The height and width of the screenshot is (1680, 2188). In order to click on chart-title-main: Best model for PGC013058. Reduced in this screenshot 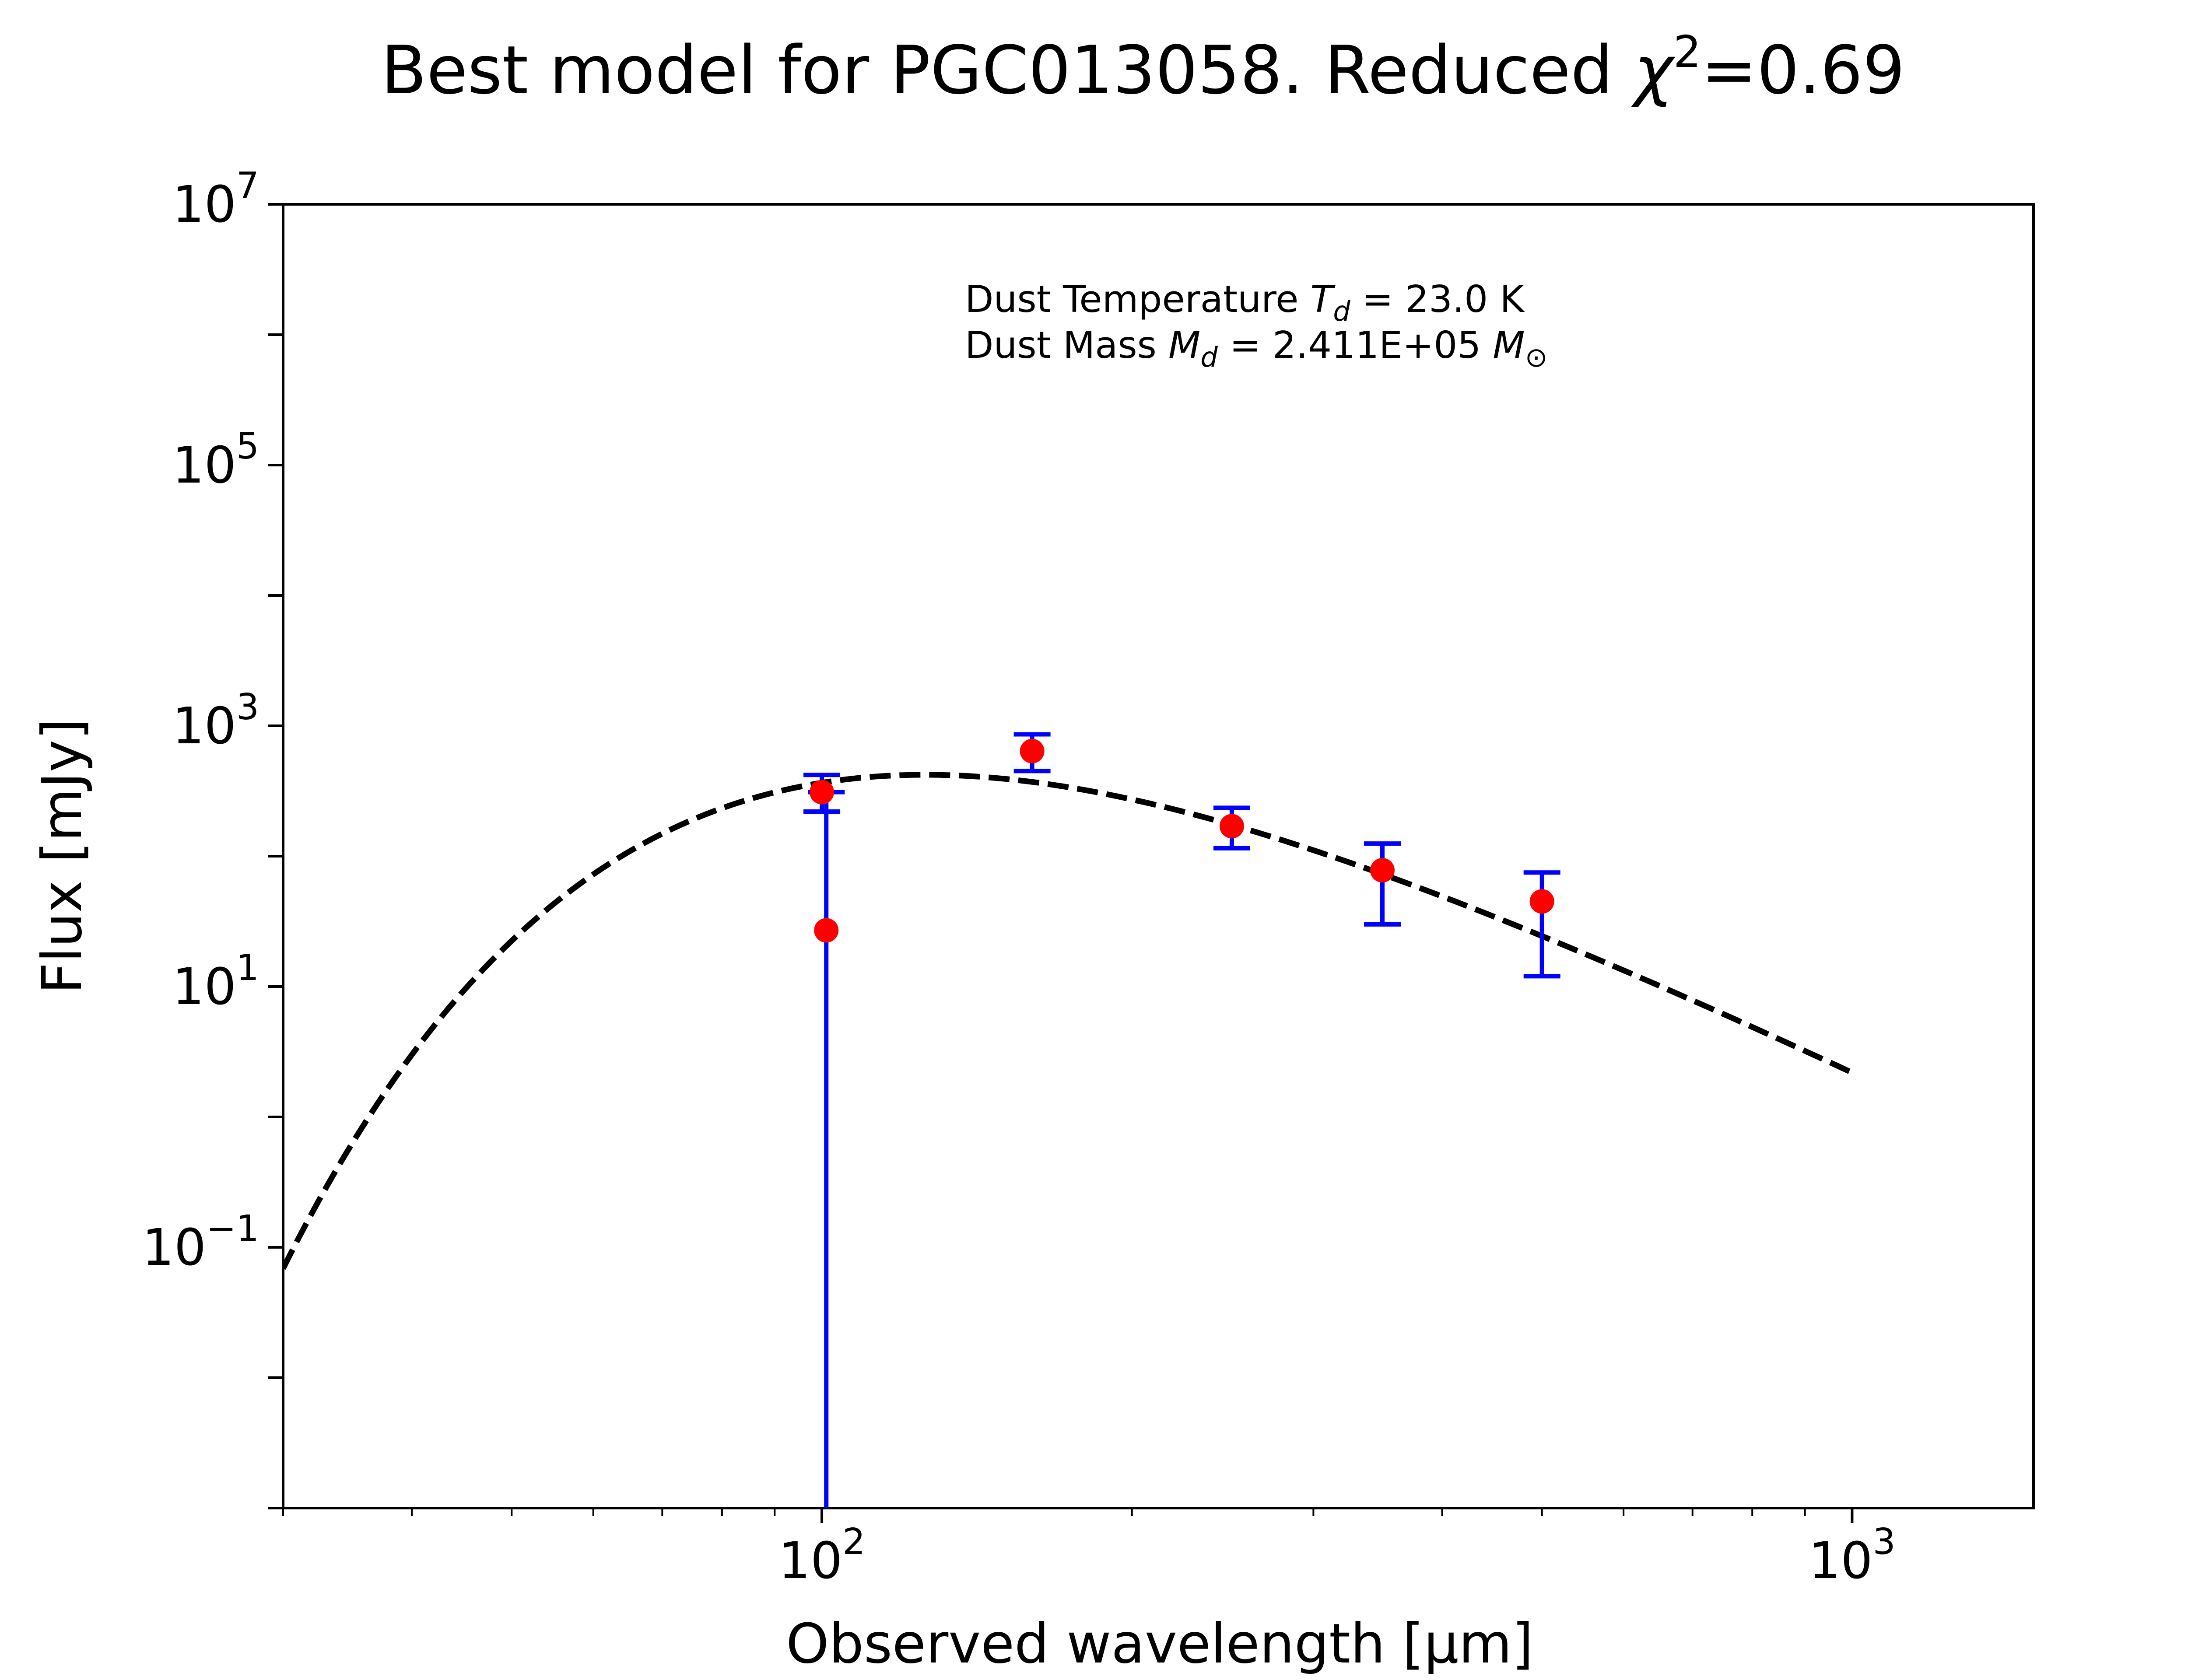, I will do `click(1007, 70)`.